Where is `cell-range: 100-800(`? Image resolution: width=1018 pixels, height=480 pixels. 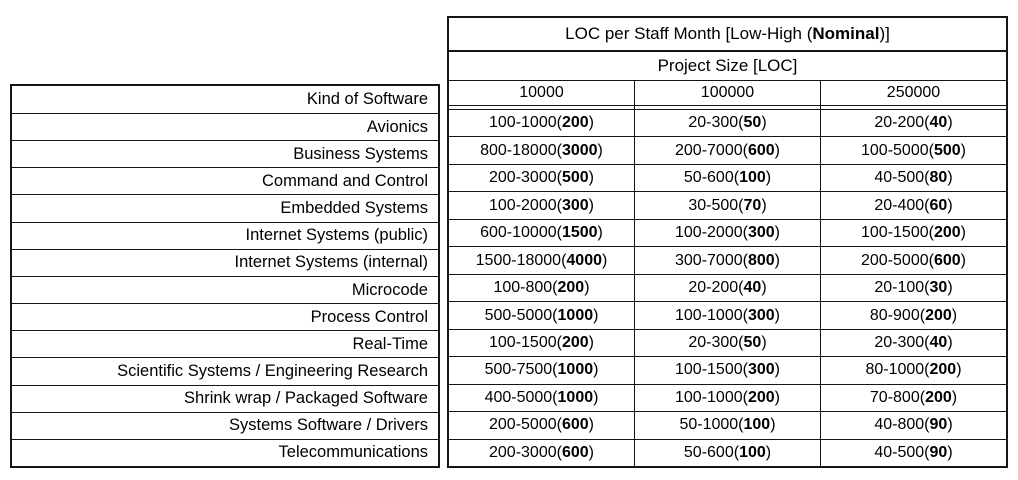 cell-range: 100-800( is located at coordinates (525, 288).